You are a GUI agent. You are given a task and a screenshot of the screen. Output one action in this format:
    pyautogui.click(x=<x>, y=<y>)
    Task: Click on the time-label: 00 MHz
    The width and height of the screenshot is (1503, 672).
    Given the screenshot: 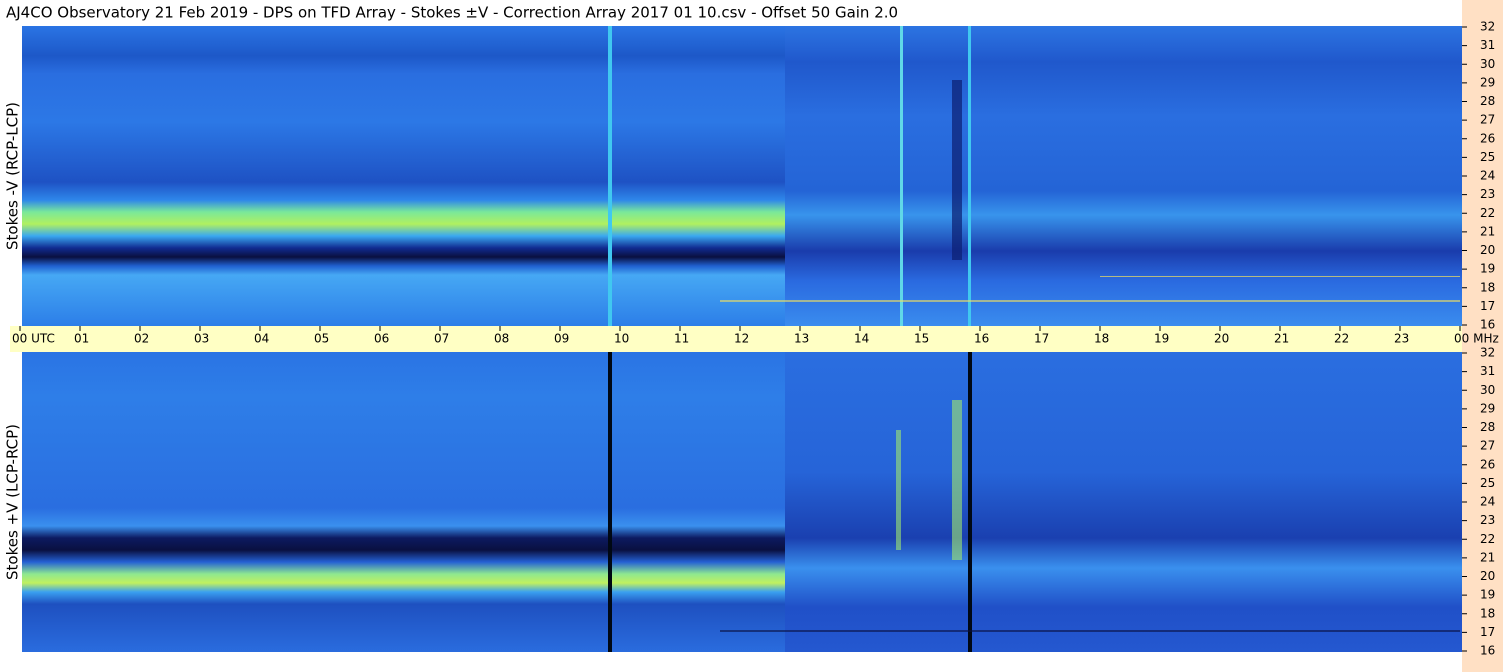 What is the action you would take?
    pyautogui.click(x=1476, y=339)
    